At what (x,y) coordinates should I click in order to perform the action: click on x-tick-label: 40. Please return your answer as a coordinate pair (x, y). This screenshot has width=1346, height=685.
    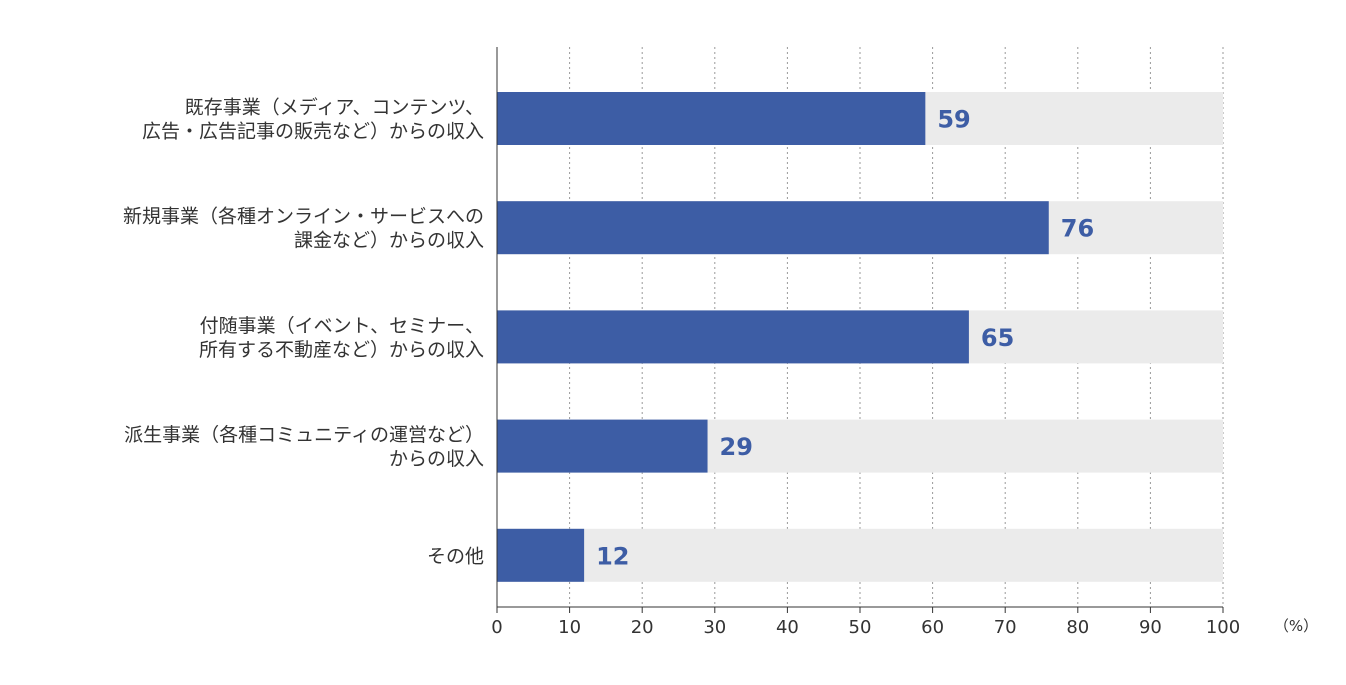
    Looking at the image, I should click on (787, 627).